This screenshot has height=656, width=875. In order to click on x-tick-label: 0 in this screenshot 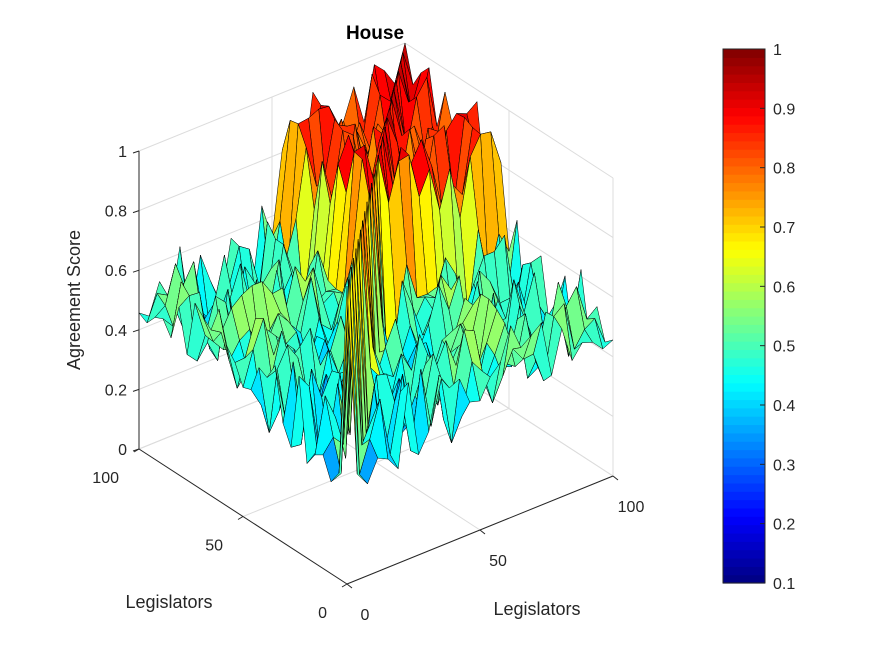, I will do `click(365, 615)`.